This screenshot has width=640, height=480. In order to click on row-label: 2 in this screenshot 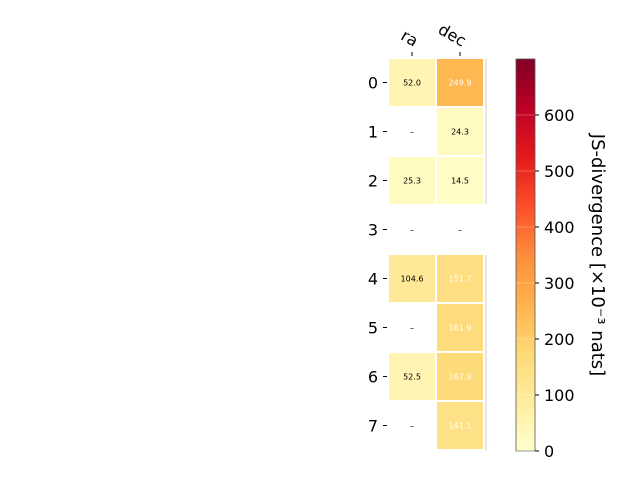, I will do `click(373, 181)`.